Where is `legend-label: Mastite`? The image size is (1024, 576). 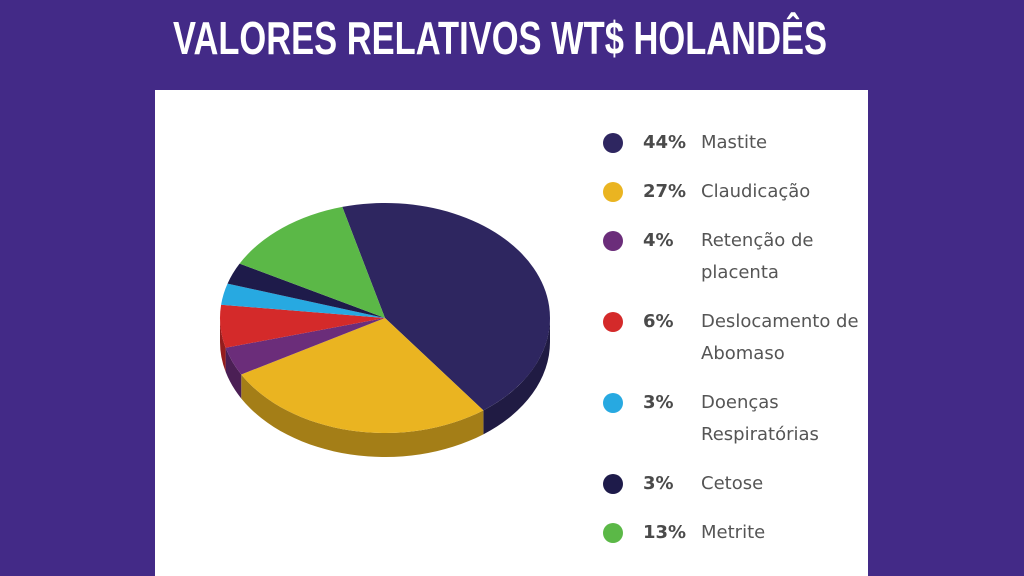 legend-label: Mastite is located at coordinates (734, 142).